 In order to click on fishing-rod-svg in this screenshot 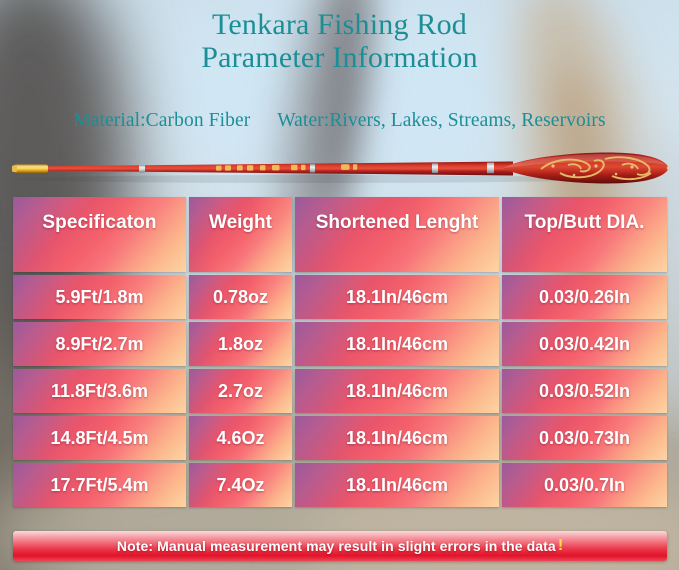, I will do `click(342, 168)`.